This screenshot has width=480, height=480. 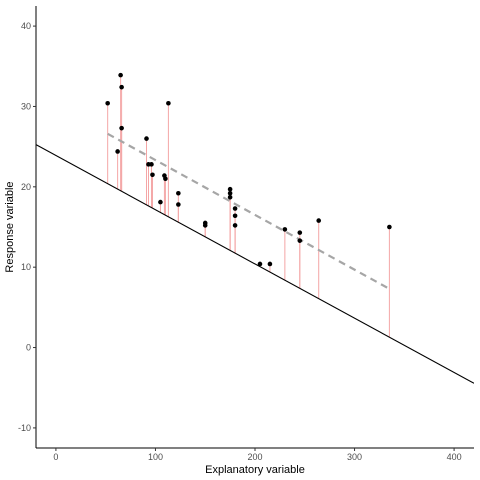 I want to click on x-axis-ticks: 0 100 200 300 400, so click(x=257, y=455).